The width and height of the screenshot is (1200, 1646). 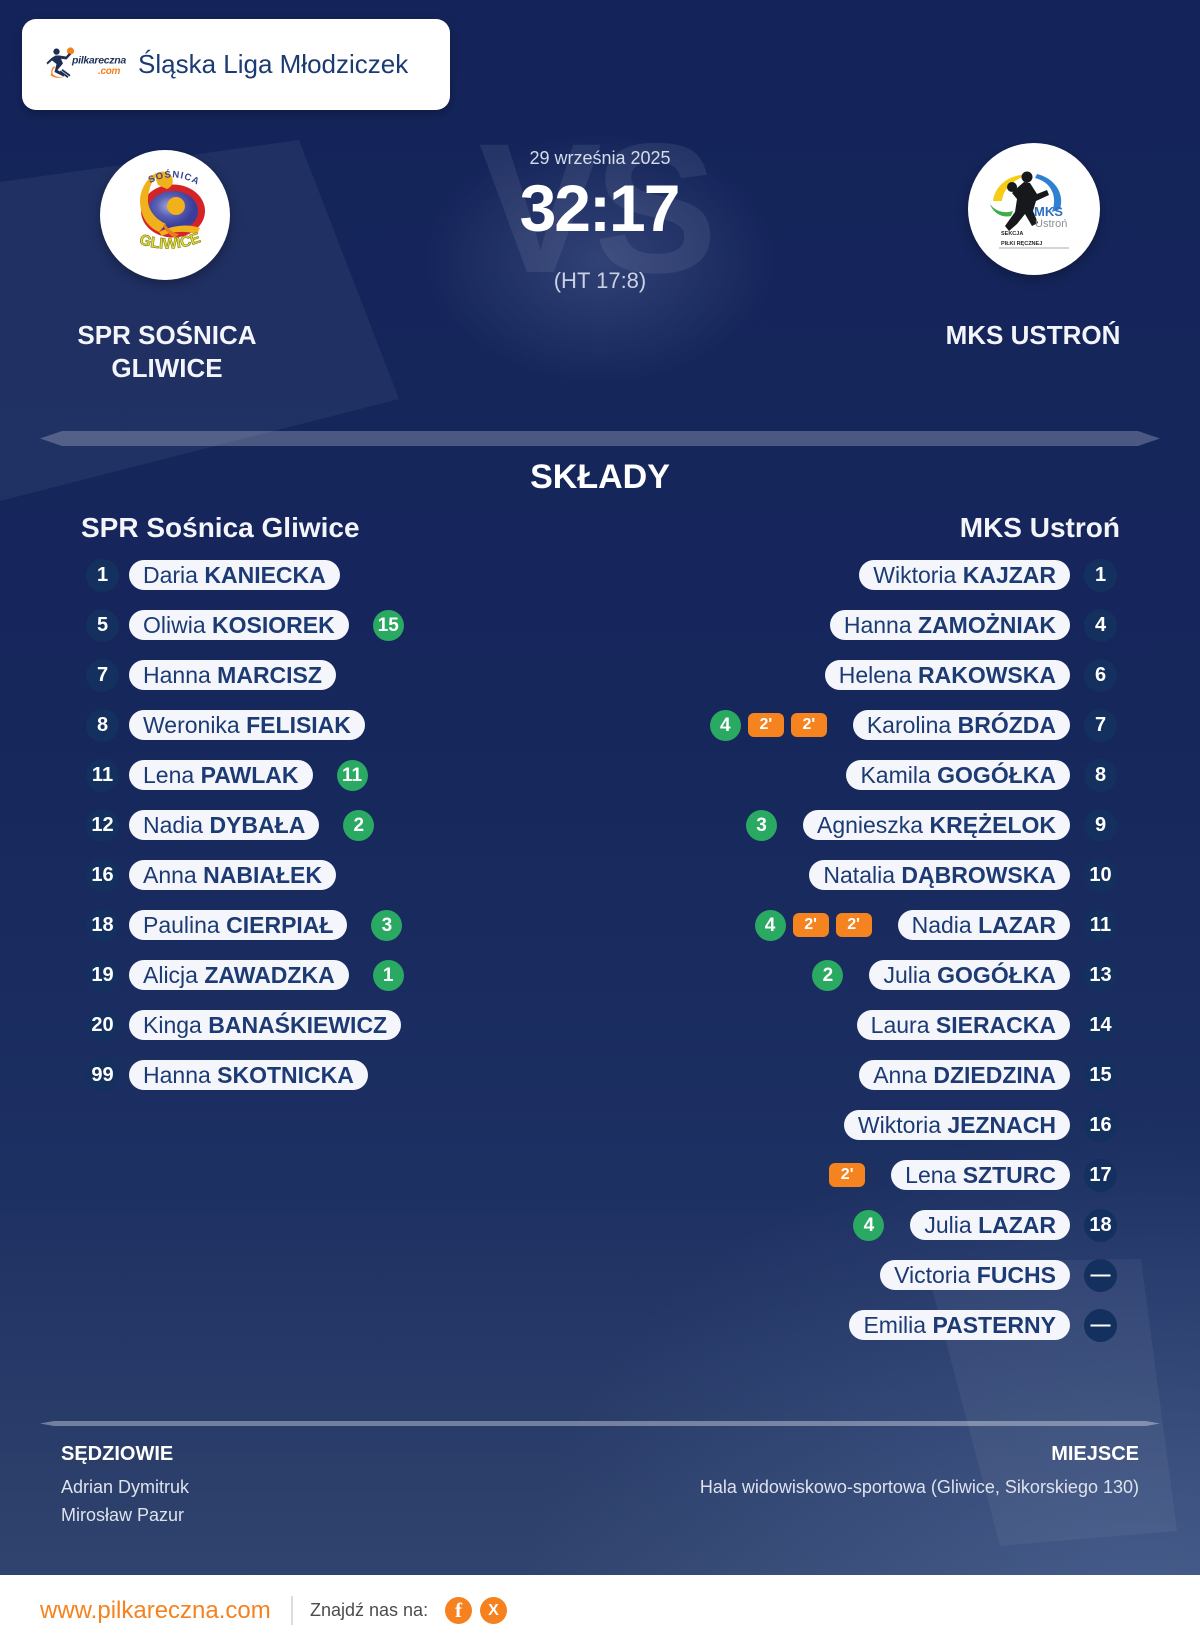 I want to click on svg-text: MKS, so click(x=1048, y=211).